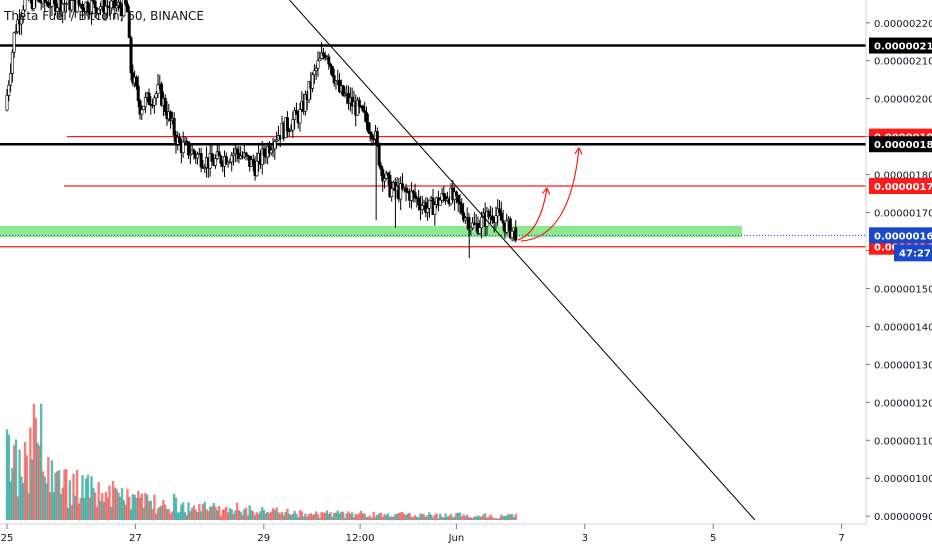 The height and width of the screenshot is (550, 932). Describe the element at coordinates (903, 145) in the screenshot. I see `level-tag: 0.00000188` at that location.